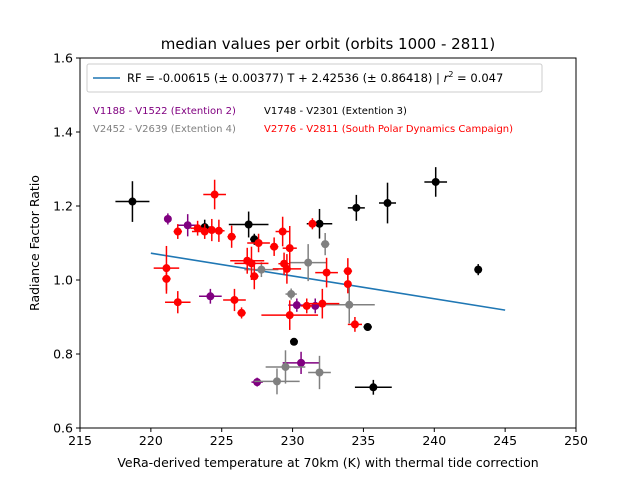  I want to click on y-axis-label: Radiance Factor Ratio, so click(34, 243).